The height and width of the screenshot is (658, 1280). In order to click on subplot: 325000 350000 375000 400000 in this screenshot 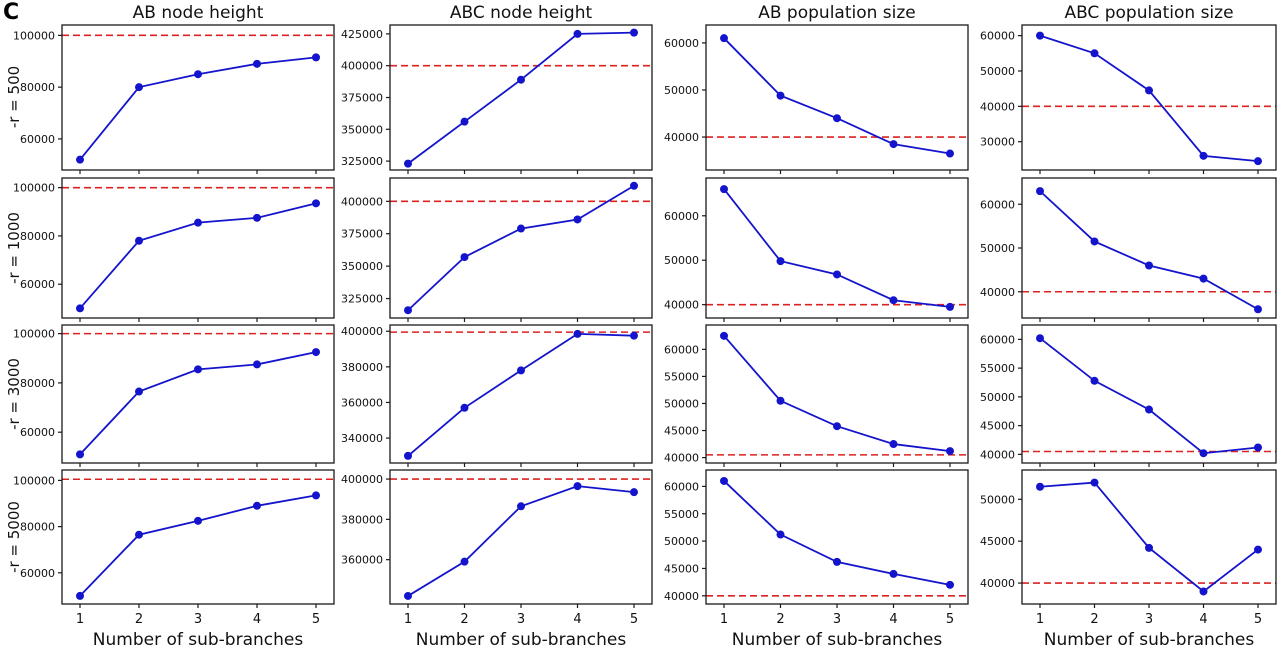, I will do `click(497, 249)`.